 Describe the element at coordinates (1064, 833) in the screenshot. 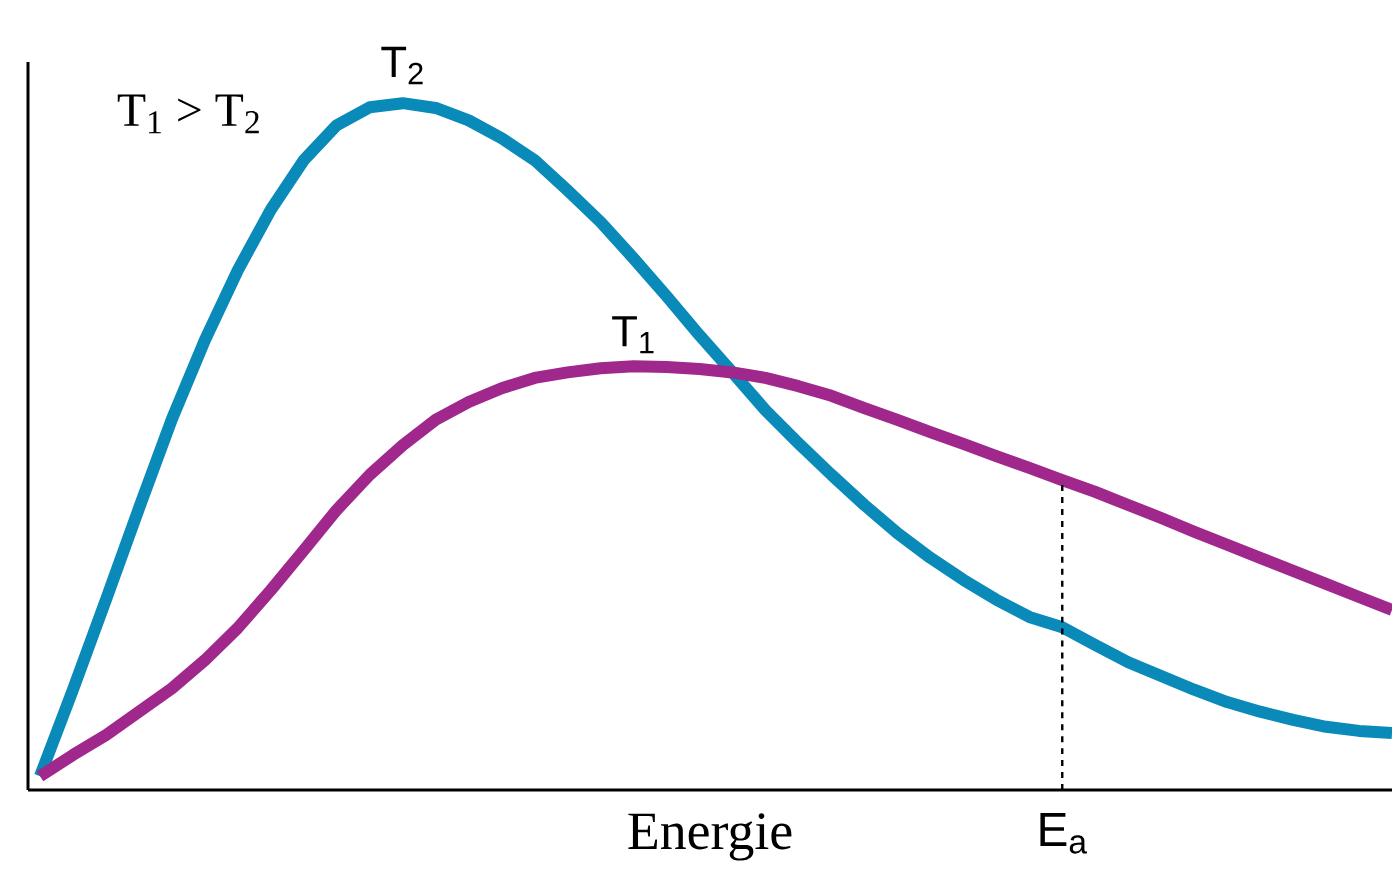

I see `text: E$_{a}$` at that location.